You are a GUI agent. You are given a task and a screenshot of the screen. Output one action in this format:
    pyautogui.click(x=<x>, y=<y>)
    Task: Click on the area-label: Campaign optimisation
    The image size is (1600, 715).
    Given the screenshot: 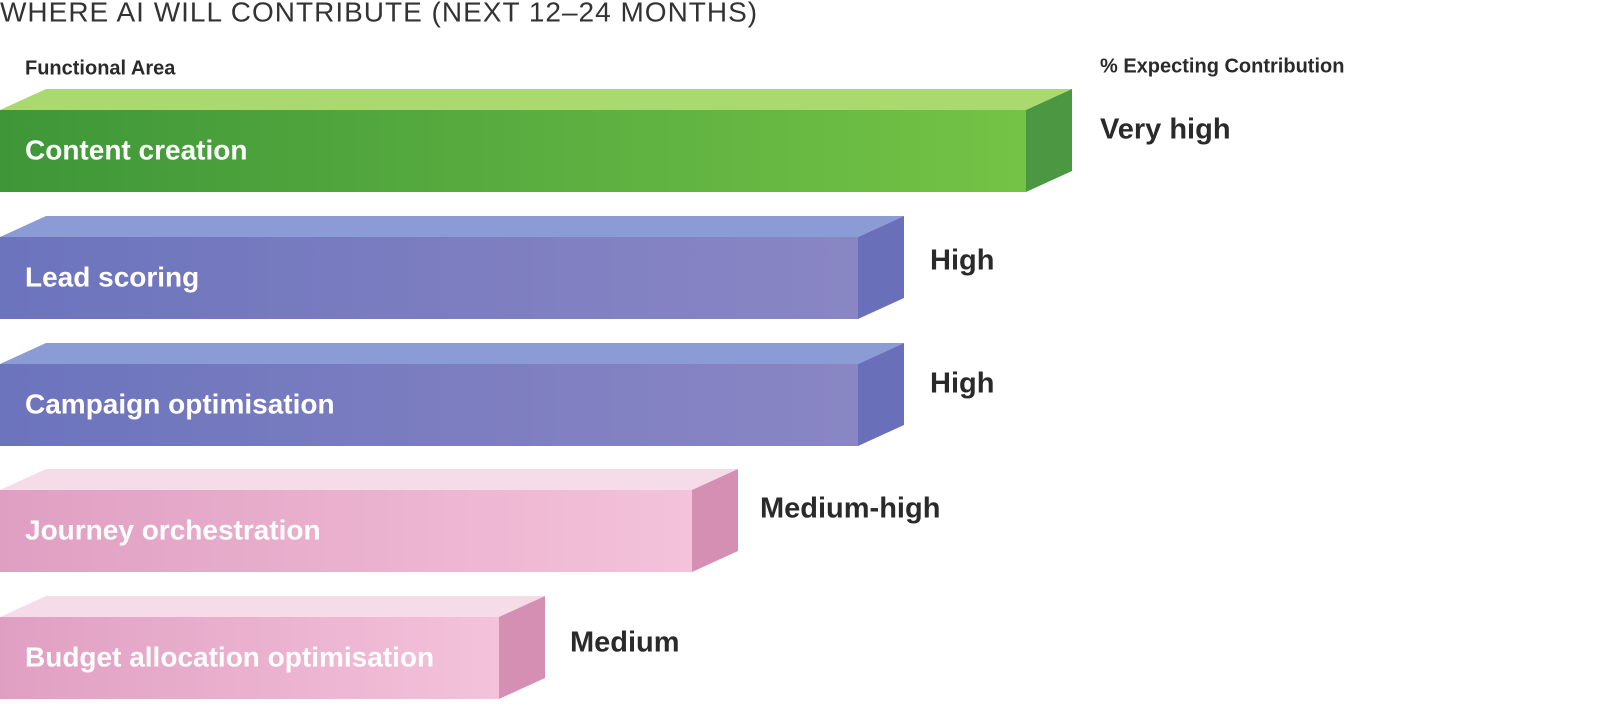 What is the action you would take?
    pyautogui.click(x=180, y=403)
    